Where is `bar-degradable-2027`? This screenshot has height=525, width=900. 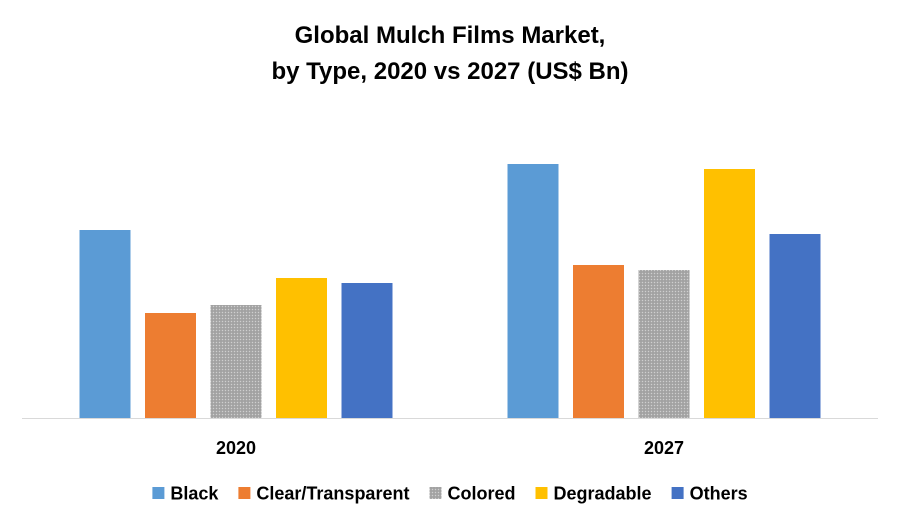 bar-degradable-2027 is located at coordinates (729, 293).